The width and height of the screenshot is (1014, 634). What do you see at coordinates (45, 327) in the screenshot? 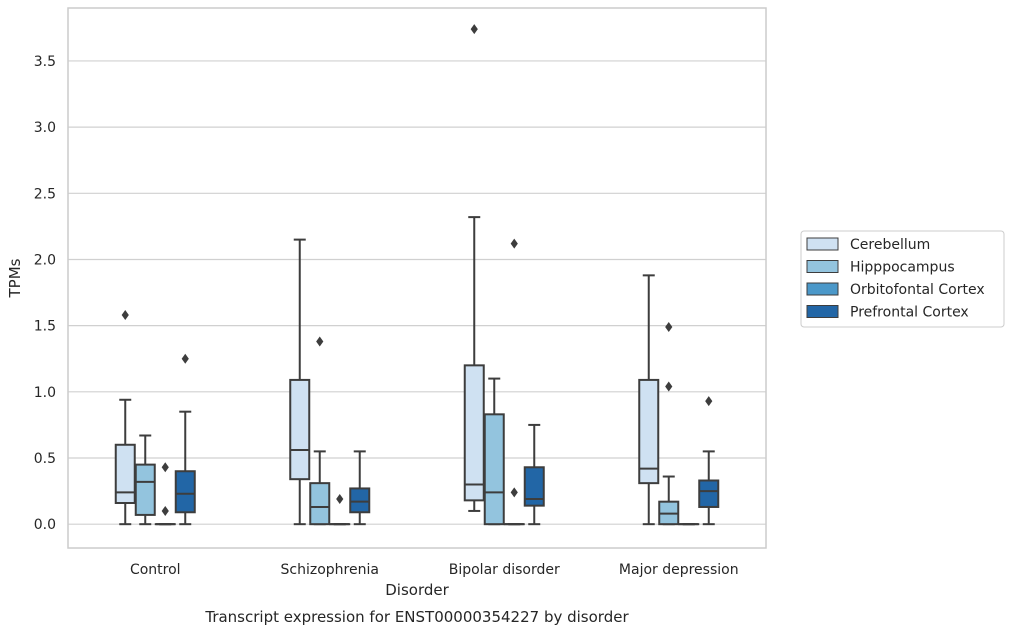
I see `y-tick-label: 1.5` at bounding box center [45, 327].